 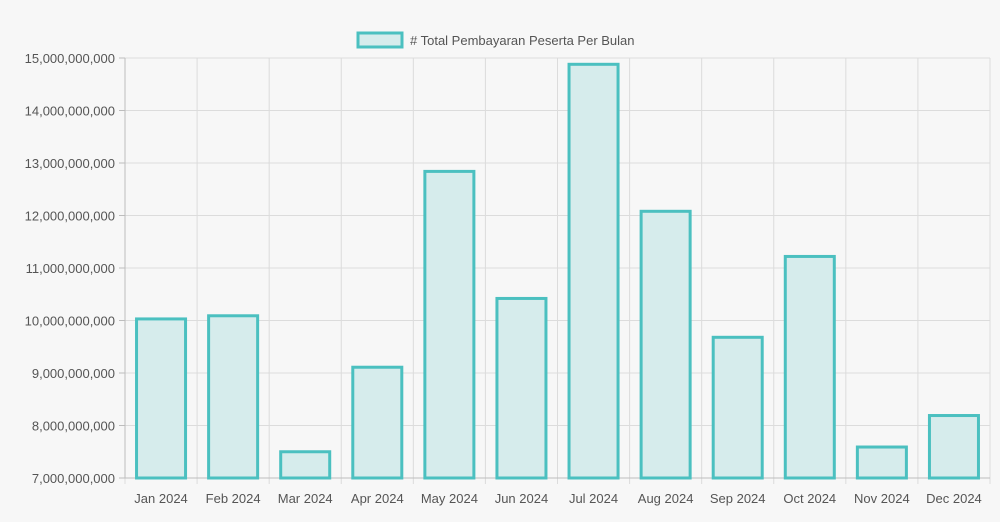 What do you see at coordinates (70, 58) in the screenshot?
I see `y-tick-label: 15,000,000,000` at bounding box center [70, 58].